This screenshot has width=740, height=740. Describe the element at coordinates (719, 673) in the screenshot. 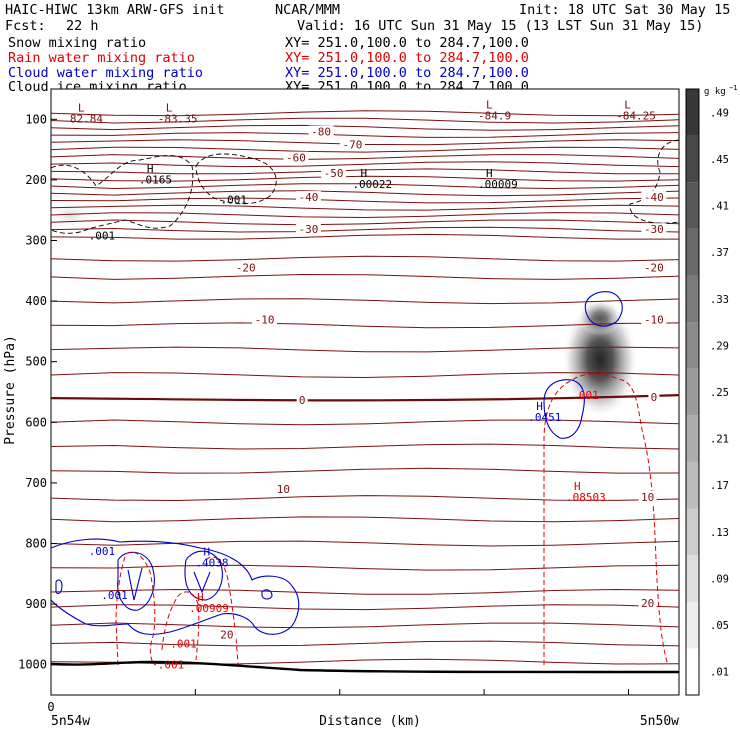

I see `colorbar-tick-label: .01` at that location.